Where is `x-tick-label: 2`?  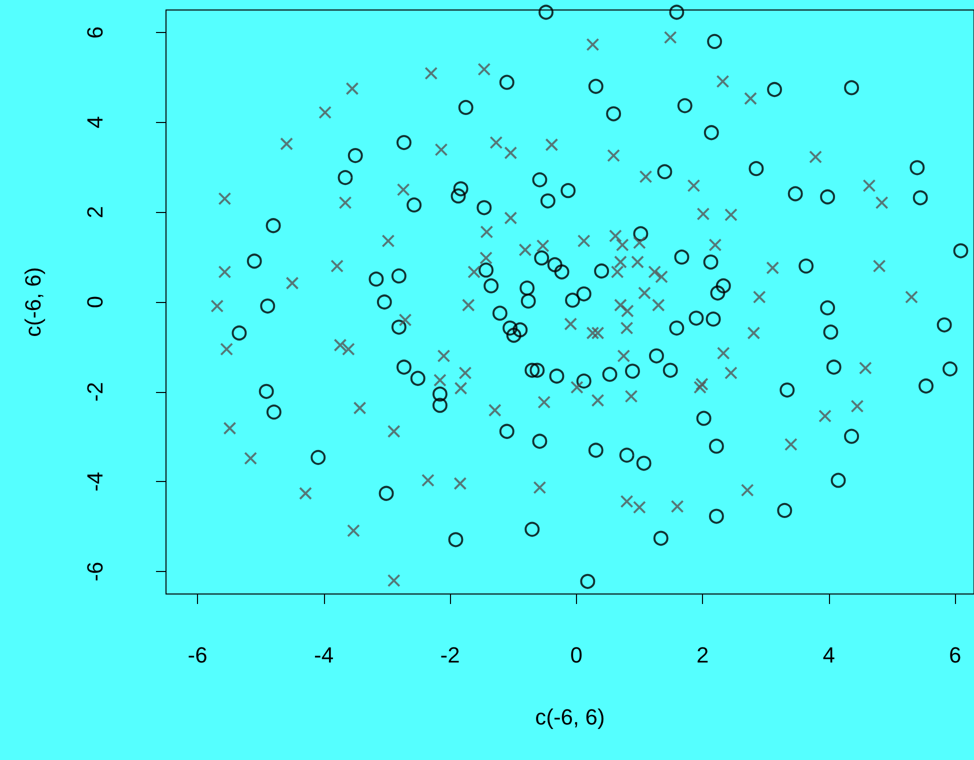
x-tick-label: 2 is located at coordinates (702, 655).